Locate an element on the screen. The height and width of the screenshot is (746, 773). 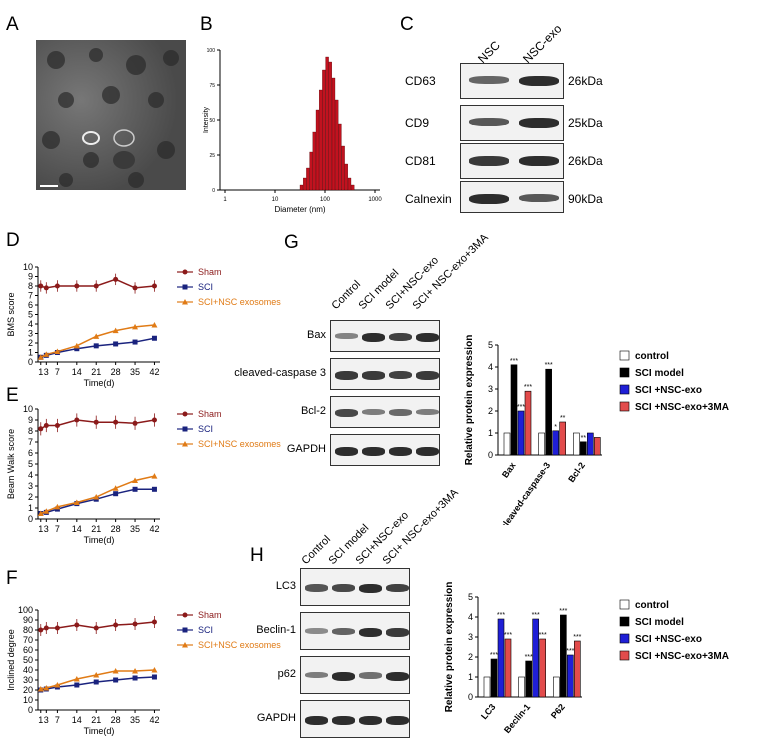
panel-label-a: A is located at coordinates (12, 24).